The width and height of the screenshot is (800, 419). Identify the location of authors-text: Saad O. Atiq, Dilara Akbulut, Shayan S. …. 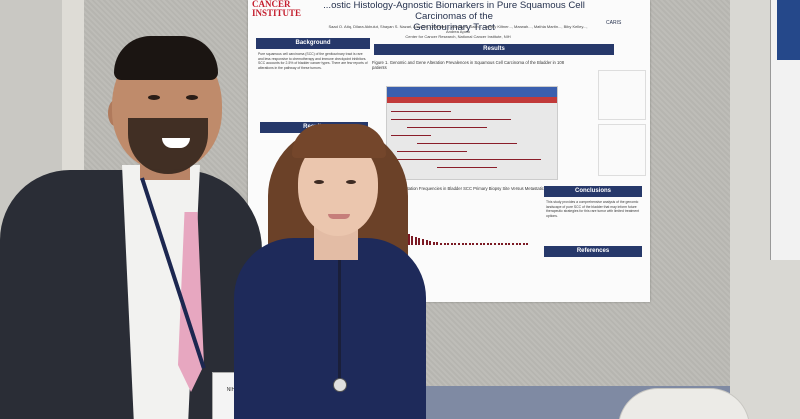
(458, 29).